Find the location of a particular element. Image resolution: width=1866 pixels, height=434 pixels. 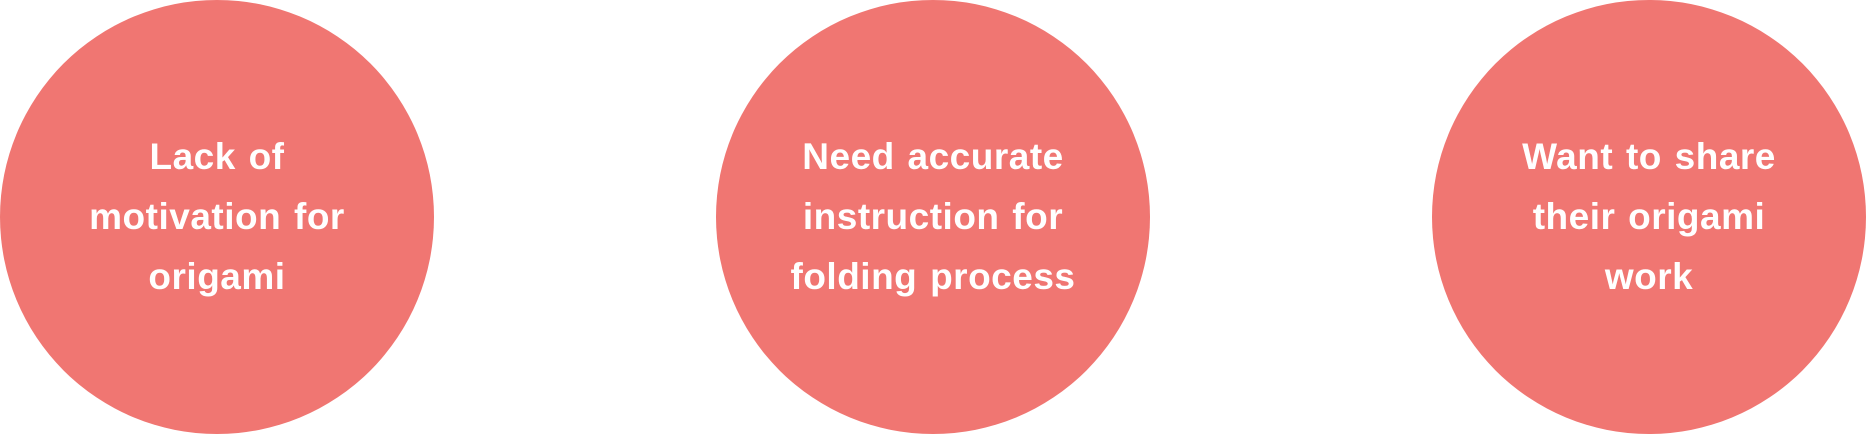

circle-label: Want to share their origami work is located at coordinates (1649, 216).